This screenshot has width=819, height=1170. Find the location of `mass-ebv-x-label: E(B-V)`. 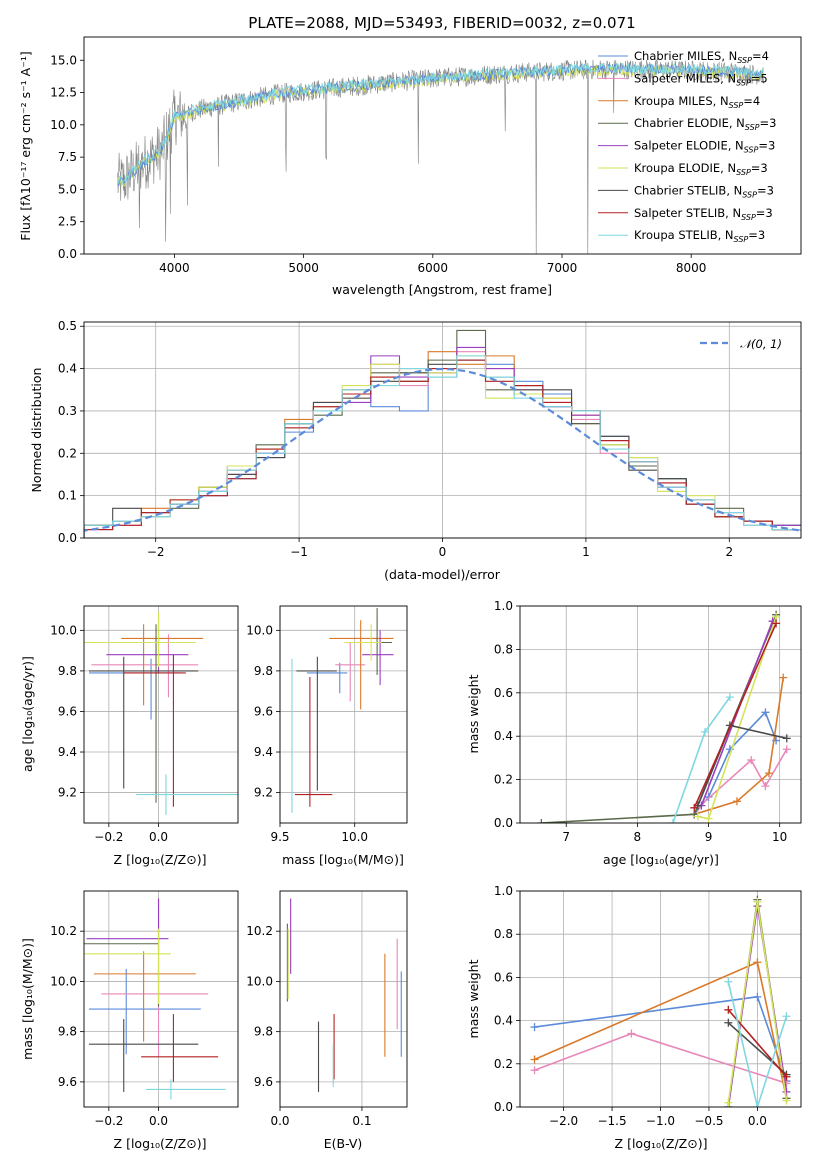

mass-ebv-x-label: E(B-V) is located at coordinates (343, 1143).